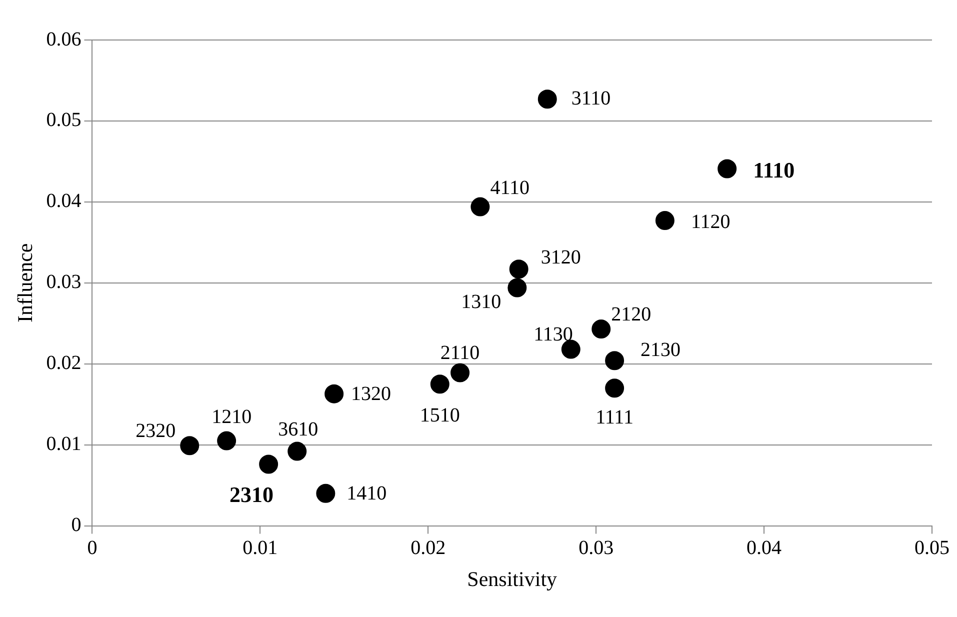  I want to click on annotation: 2110, so click(460, 353).